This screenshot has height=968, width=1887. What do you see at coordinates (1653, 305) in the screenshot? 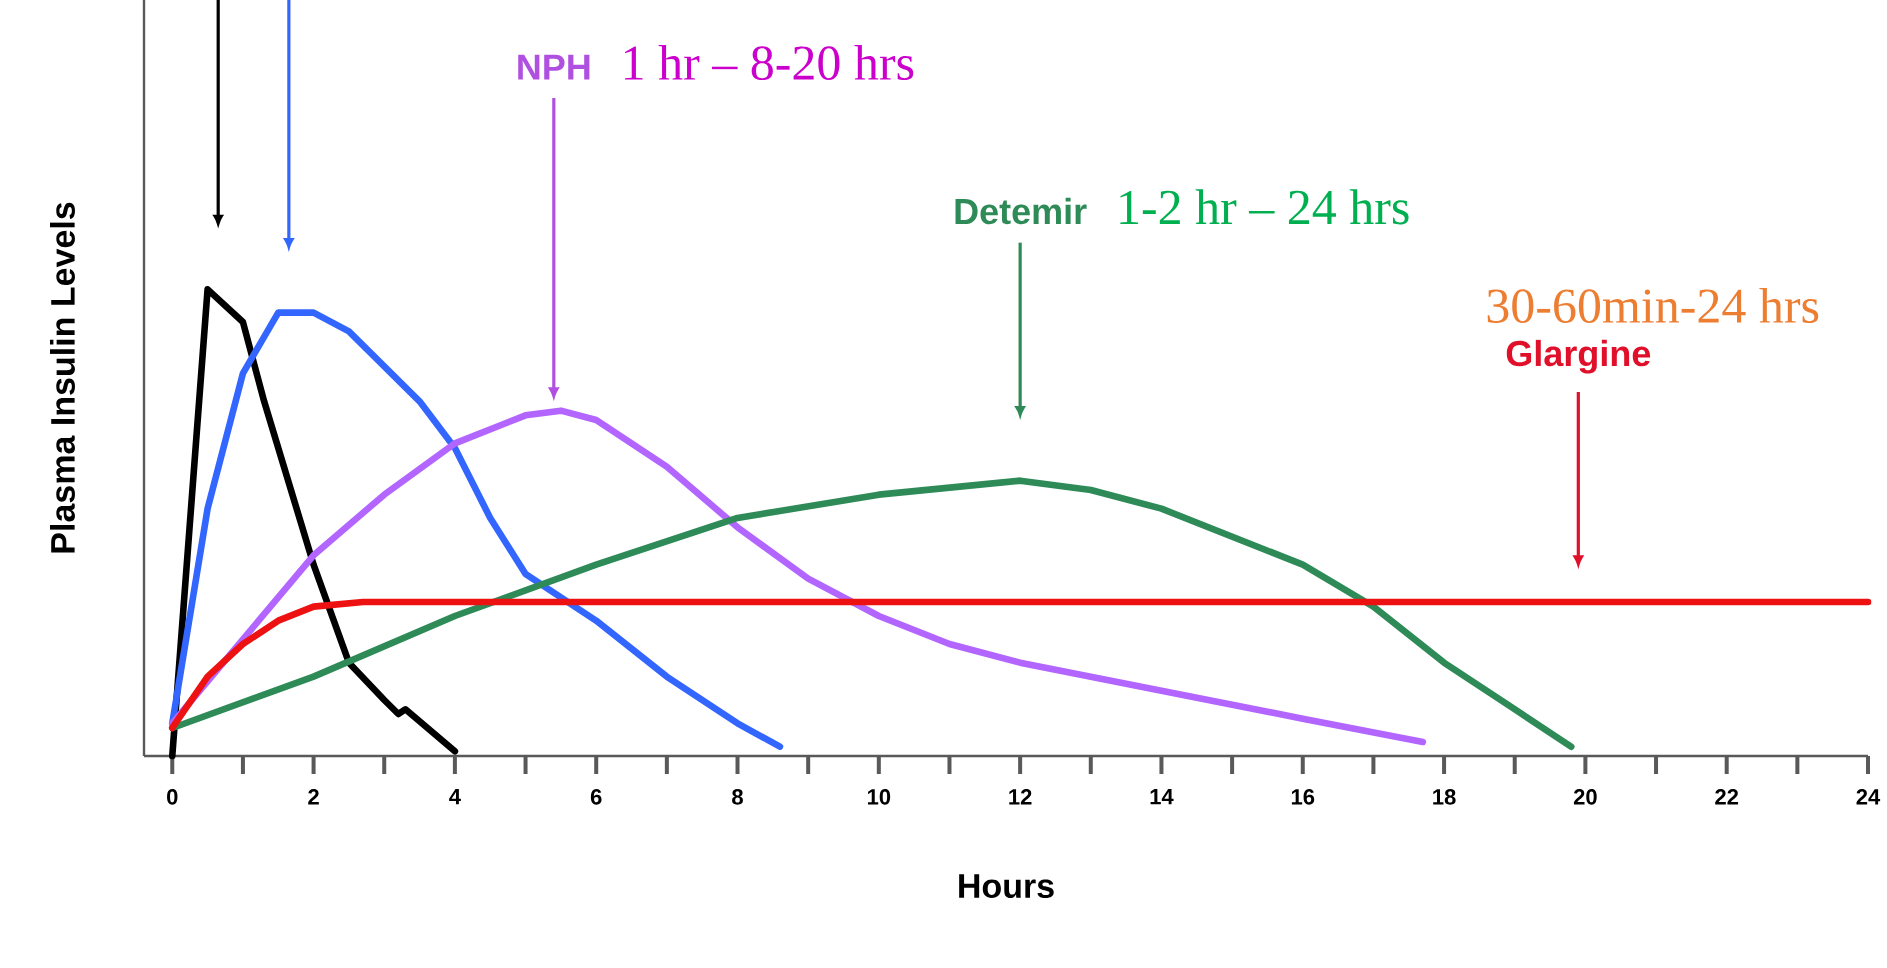
I see `annotation: 30-60min-24 hrs` at bounding box center [1653, 305].